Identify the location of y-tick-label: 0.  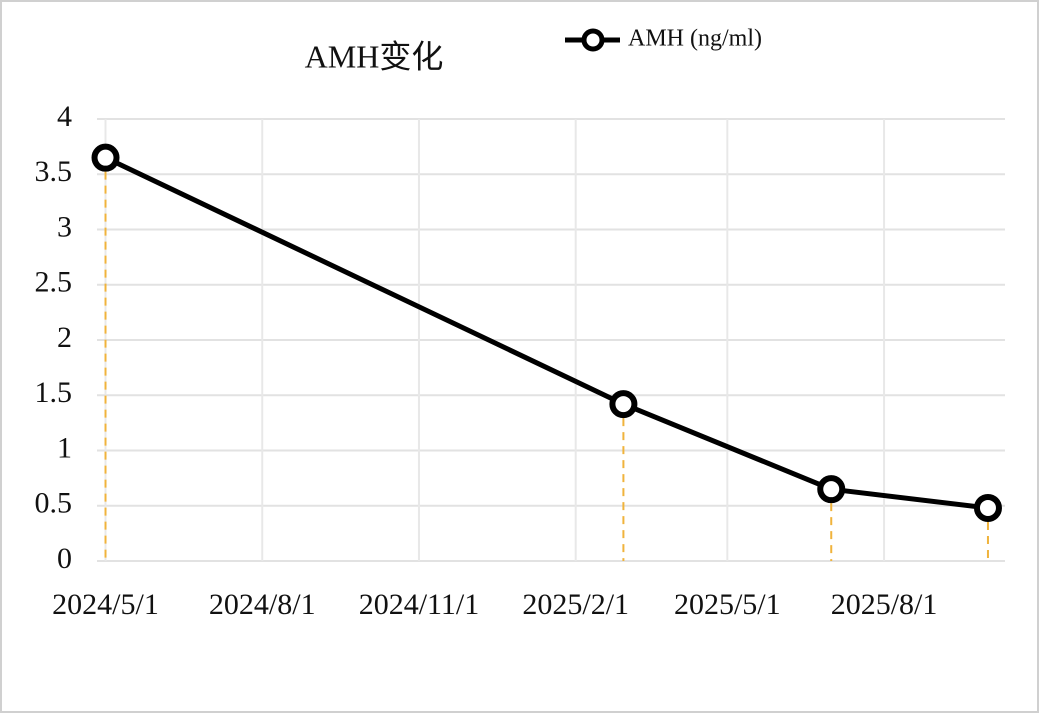
(64, 558).